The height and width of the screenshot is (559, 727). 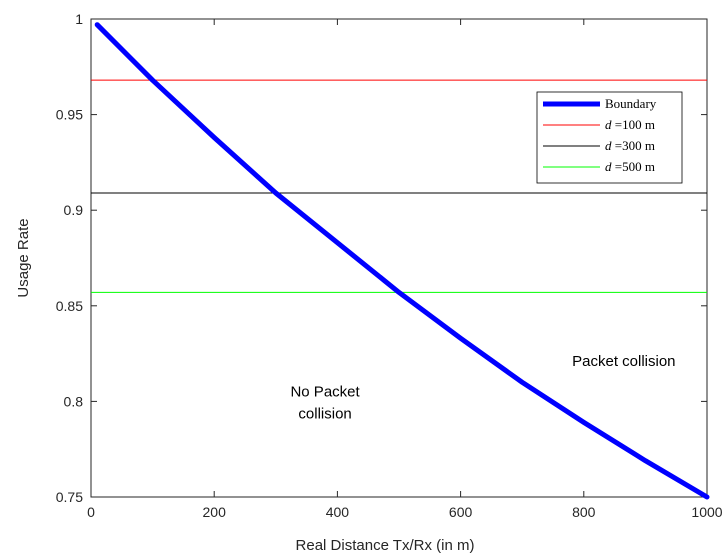 I want to click on x-axis-label: Real Distance Tx/Rx (in m), so click(x=385, y=545).